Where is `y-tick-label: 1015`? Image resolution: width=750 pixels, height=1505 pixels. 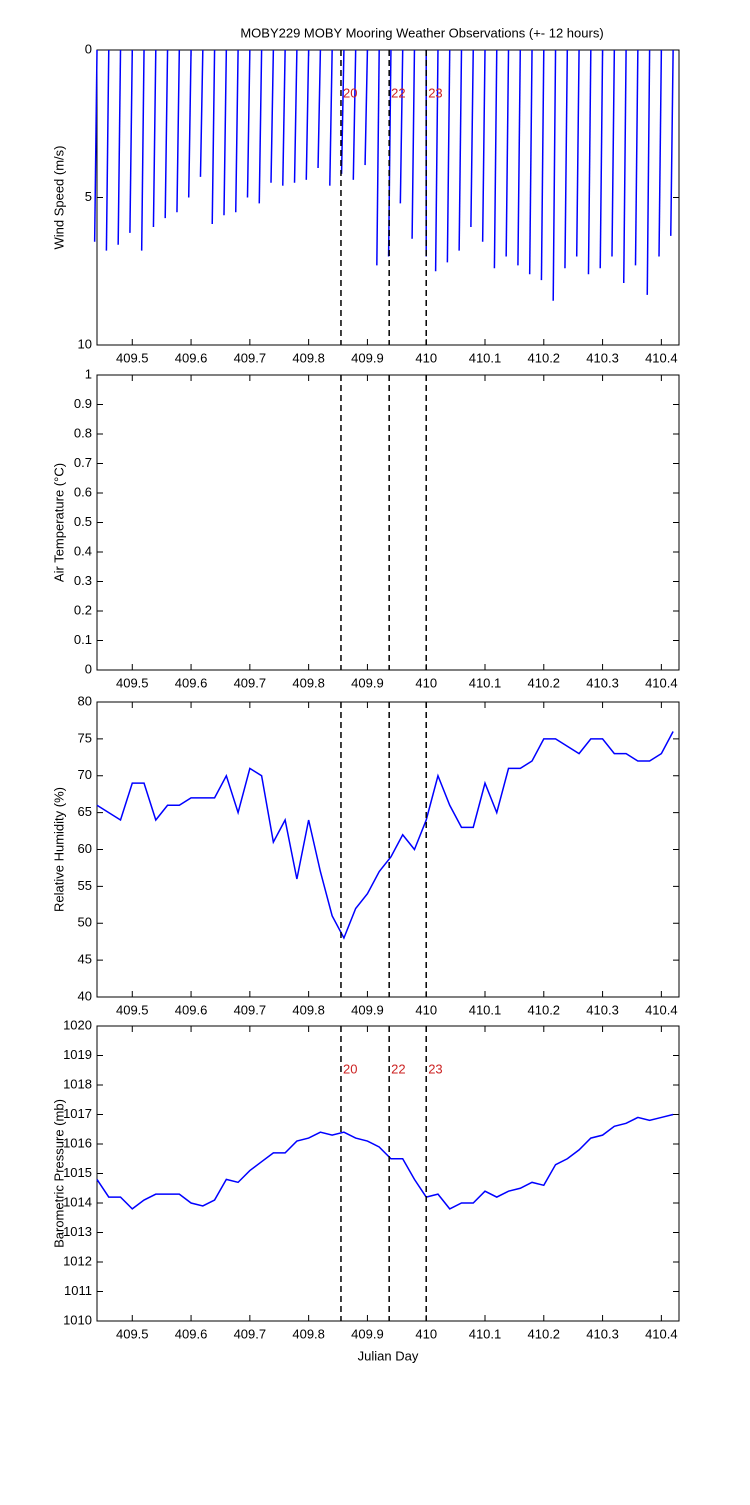
y-tick-label: 1015 is located at coordinates (77, 1172).